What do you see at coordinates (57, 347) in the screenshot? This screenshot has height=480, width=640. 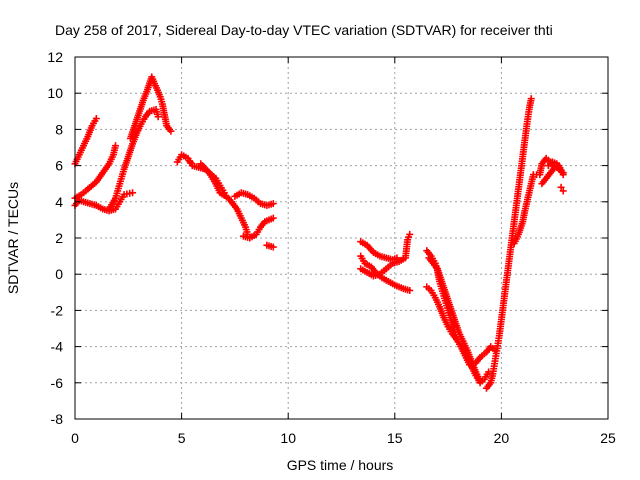 I see `y-tick-label: -4` at bounding box center [57, 347].